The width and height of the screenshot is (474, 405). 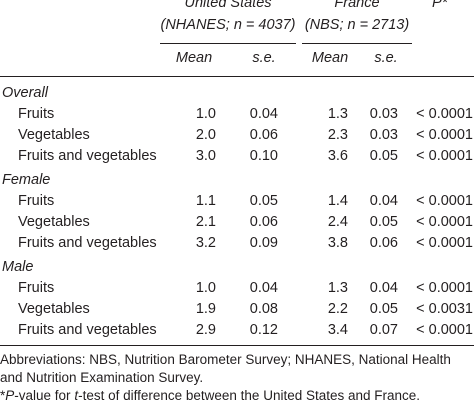 What do you see at coordinates (205, 243) in the screenshot?
I see `cell: 3.2` at bounding box center [205, 243].